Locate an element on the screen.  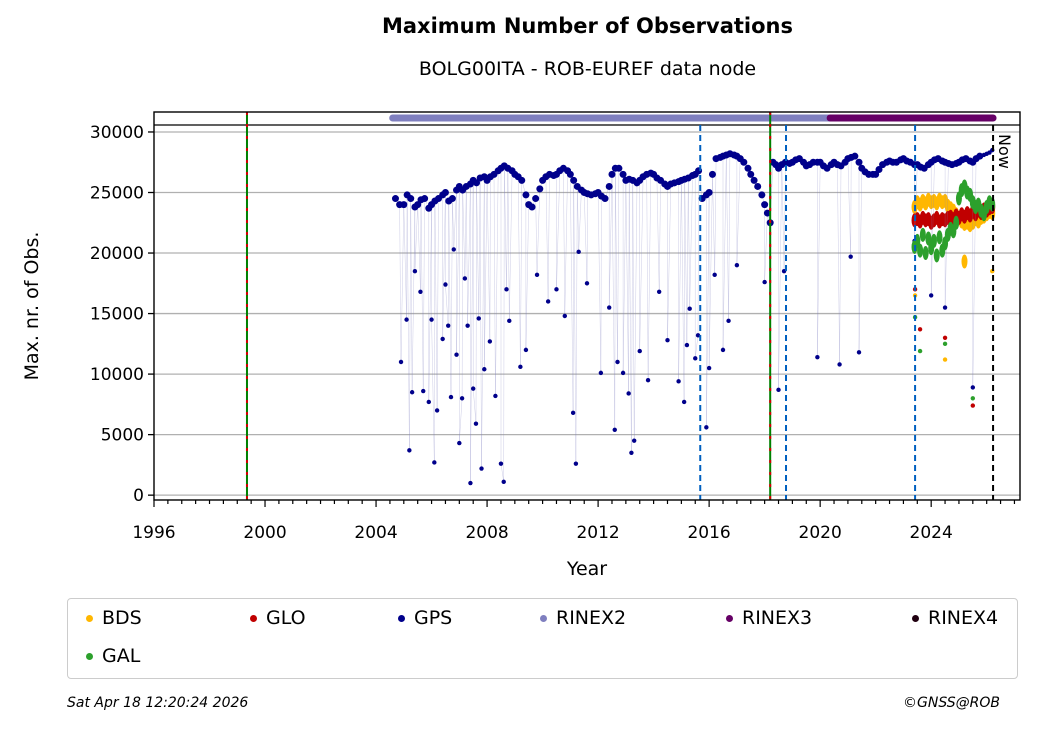
timestamp: Sat Apr 18 12:20:24 2026 is located at coordinates (158, 703).